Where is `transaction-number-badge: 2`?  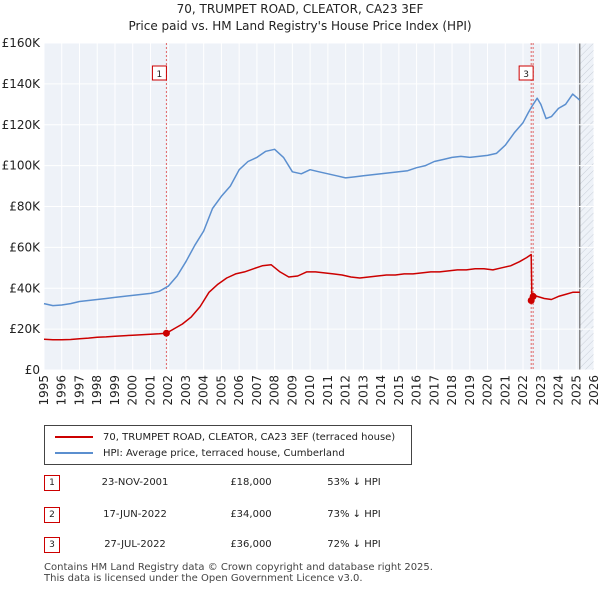
transaction-number-badge: 2 is located at coordinates (52, 515).